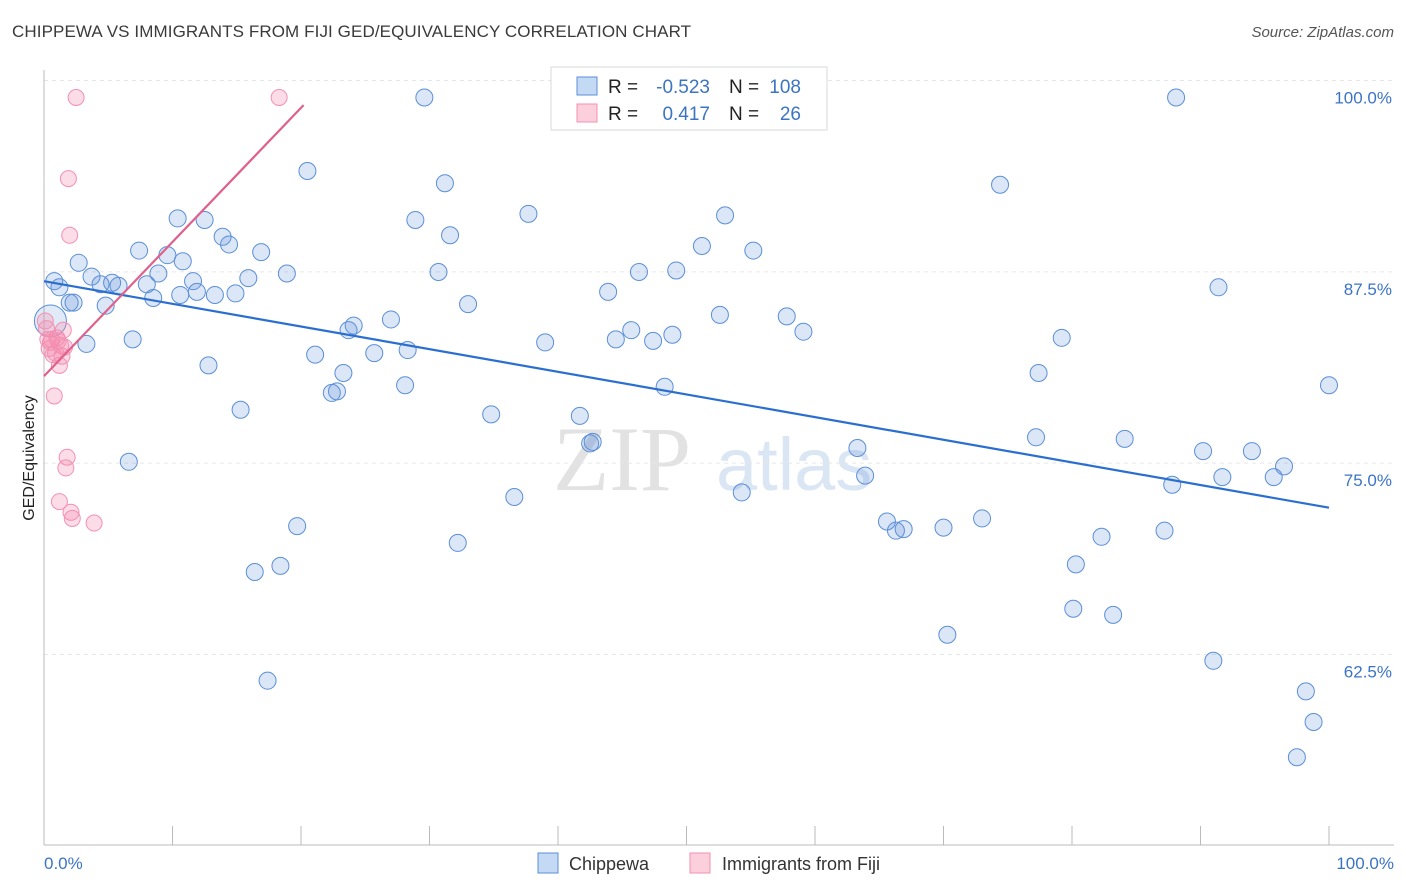  What do you see at coordinates (689, 98) in the screenshot?
I see `stats-legend: R = -0.523 N = 108 R = 0.417 N = 26` at bounding box center [689, 98].